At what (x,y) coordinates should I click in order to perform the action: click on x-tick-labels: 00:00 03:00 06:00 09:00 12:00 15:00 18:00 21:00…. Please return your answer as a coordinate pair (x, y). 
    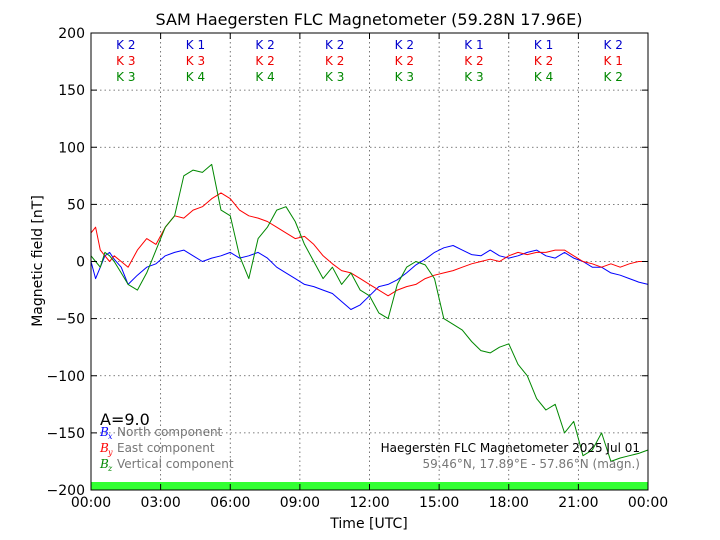
    Looking at the image, I should click on (369, 503).